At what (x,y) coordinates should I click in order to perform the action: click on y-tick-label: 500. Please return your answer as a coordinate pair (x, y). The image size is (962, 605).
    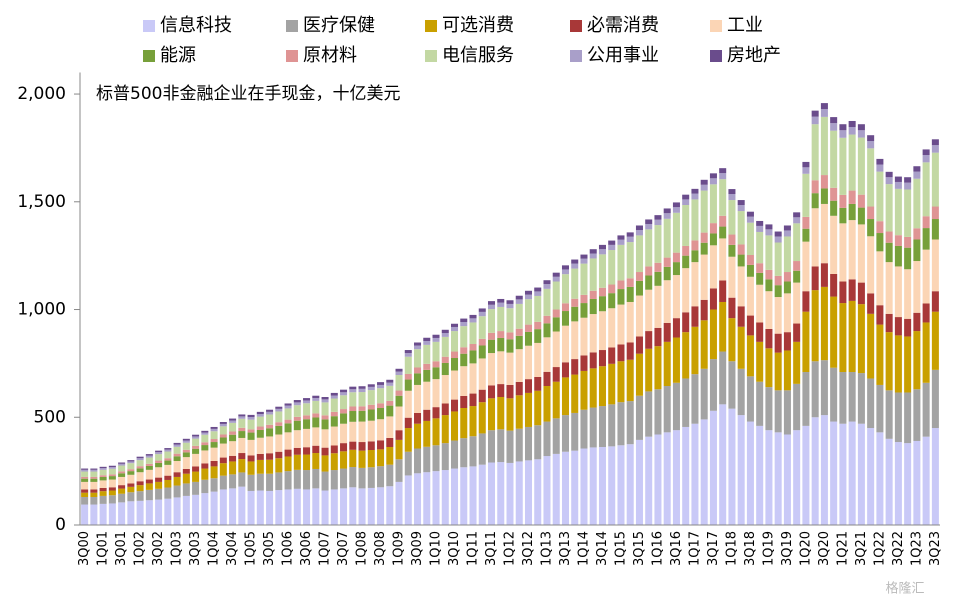
    Looking at the image, I should click on (50, 417).